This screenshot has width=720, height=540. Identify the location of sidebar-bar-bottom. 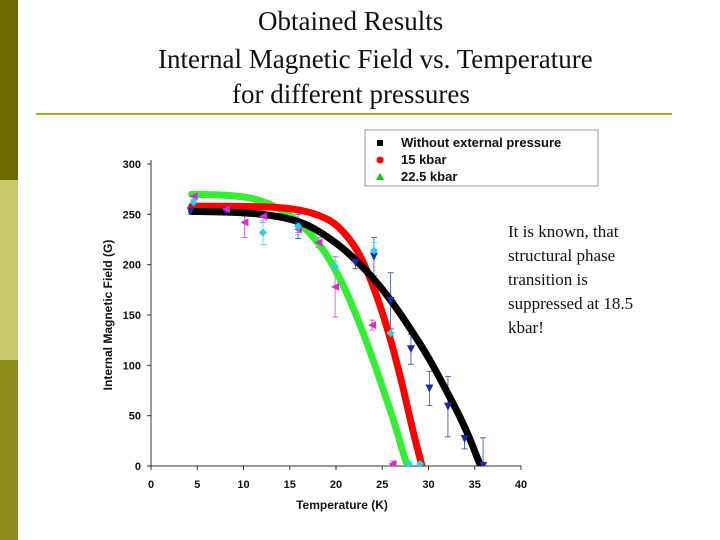
(9, 450).